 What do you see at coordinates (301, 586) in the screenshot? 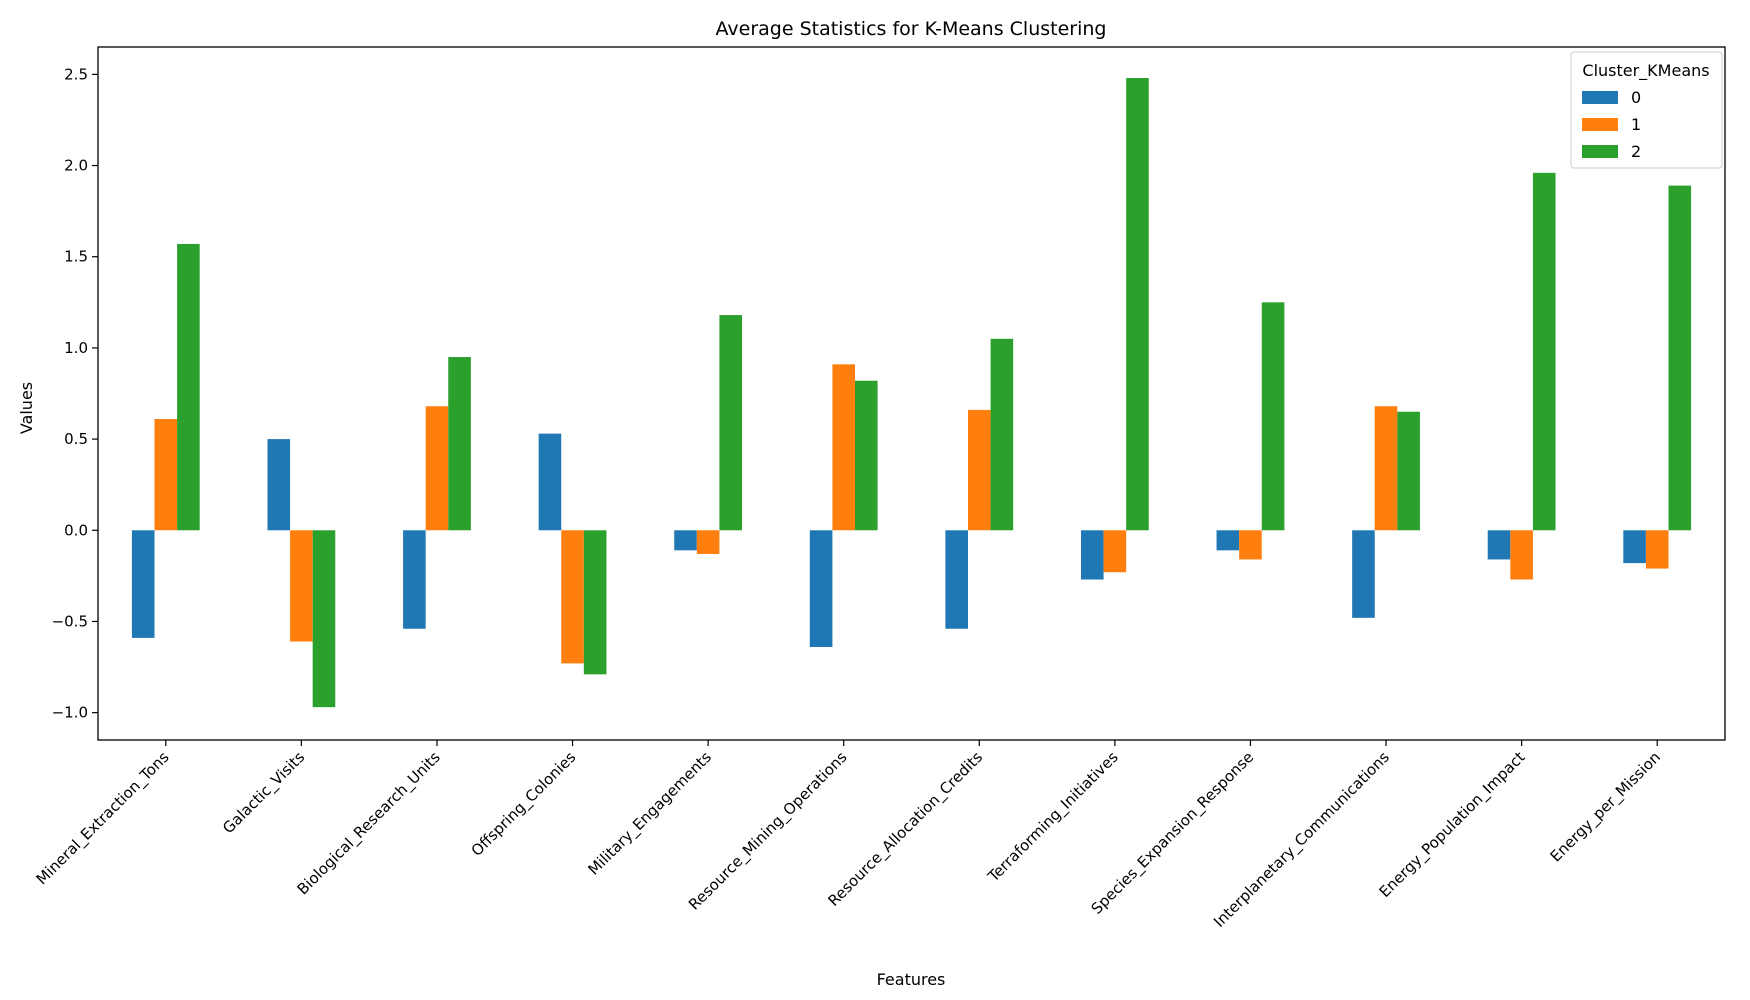
I see `bar-1-Galactic_Visits` at bounding box center [301, 586].